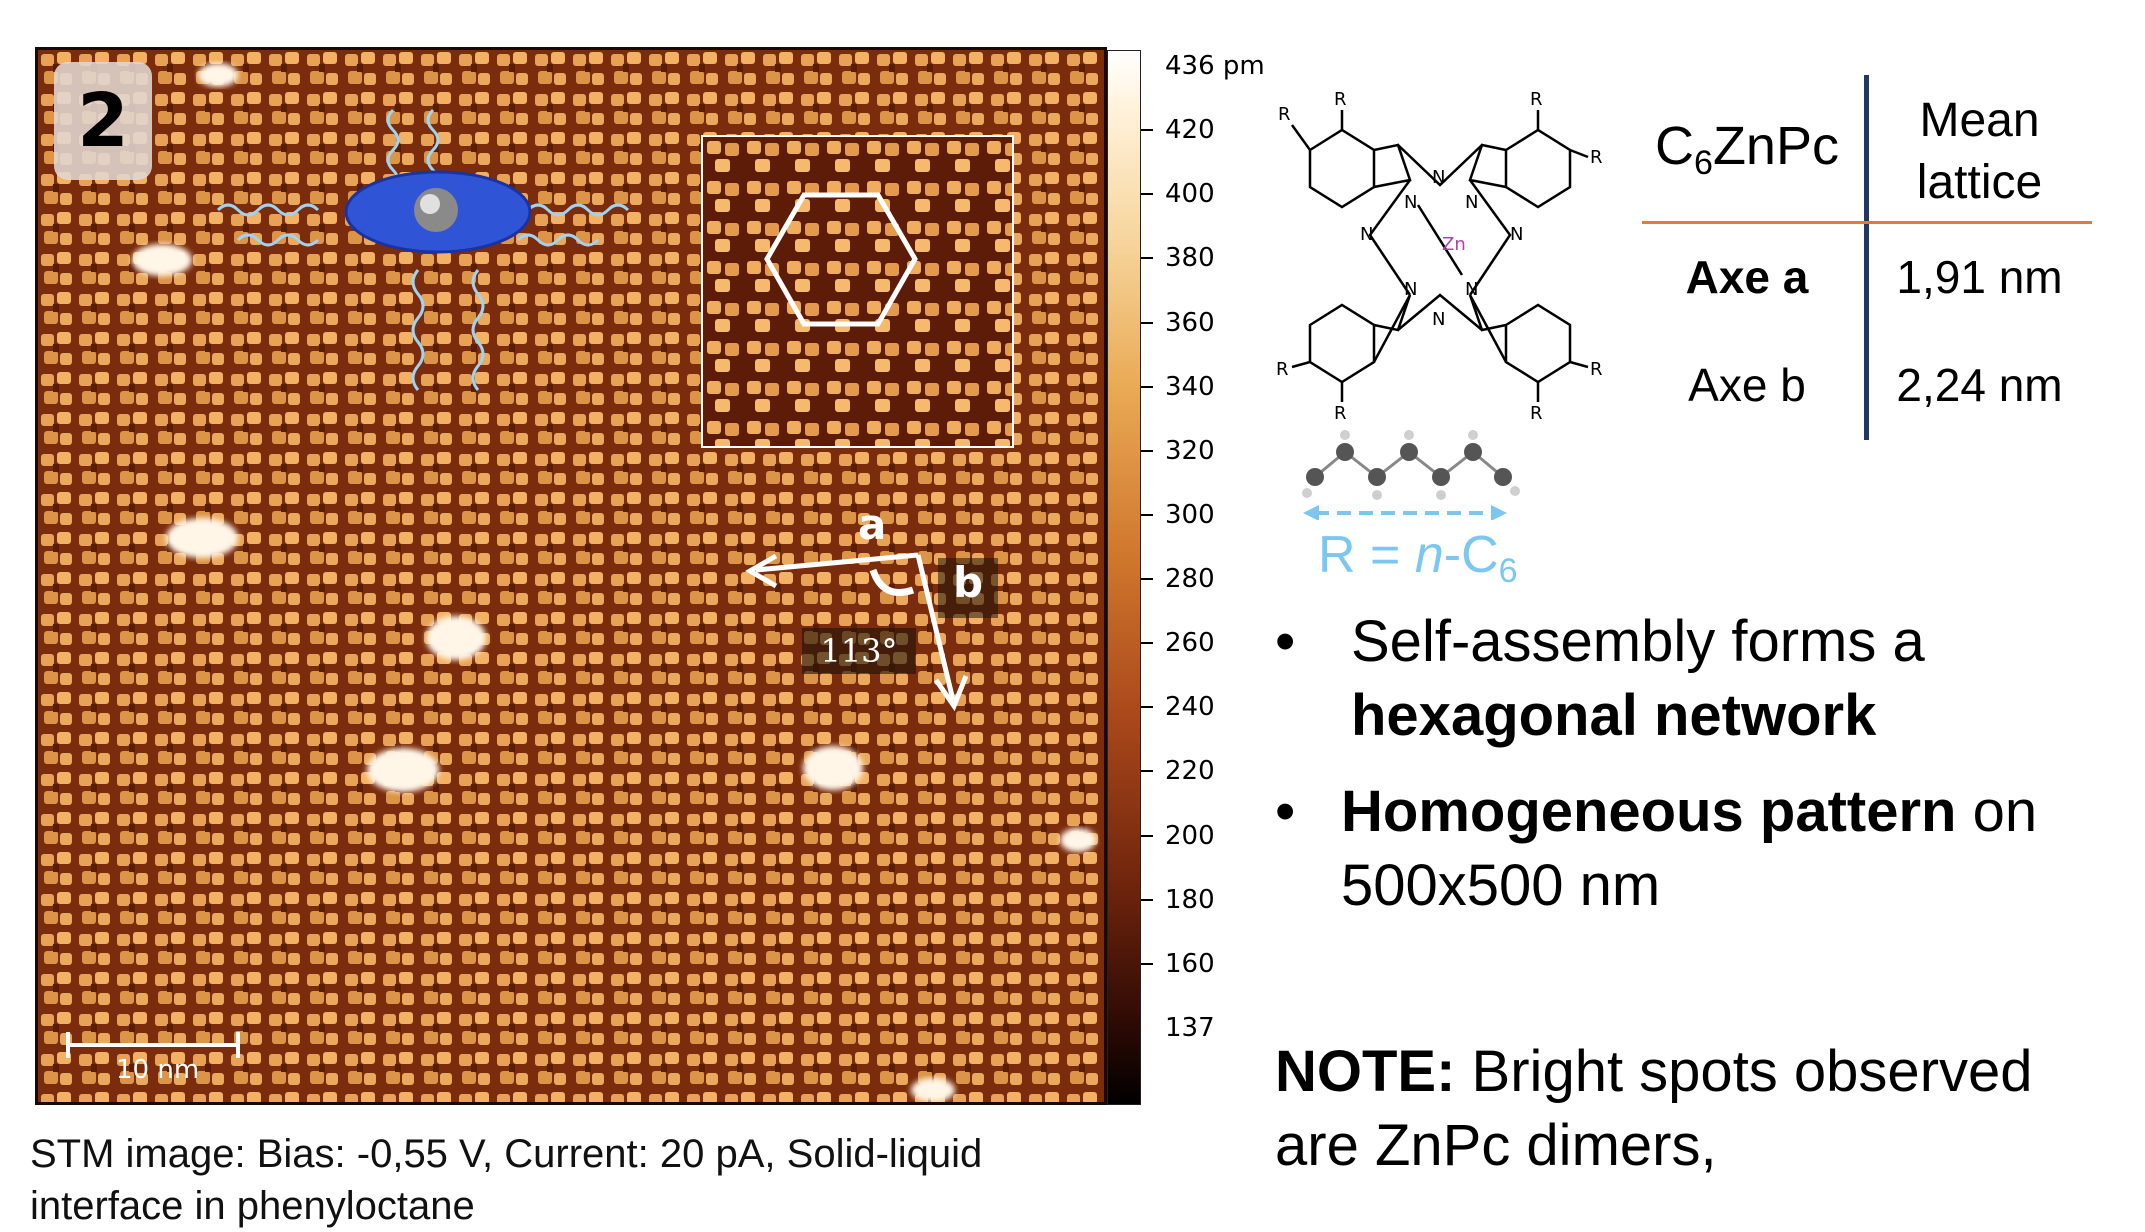 Image resolution: width=2145 pixels, height=1232 pixels. I want to click on colorbar-tick-label: 380, so click(1190, 258).